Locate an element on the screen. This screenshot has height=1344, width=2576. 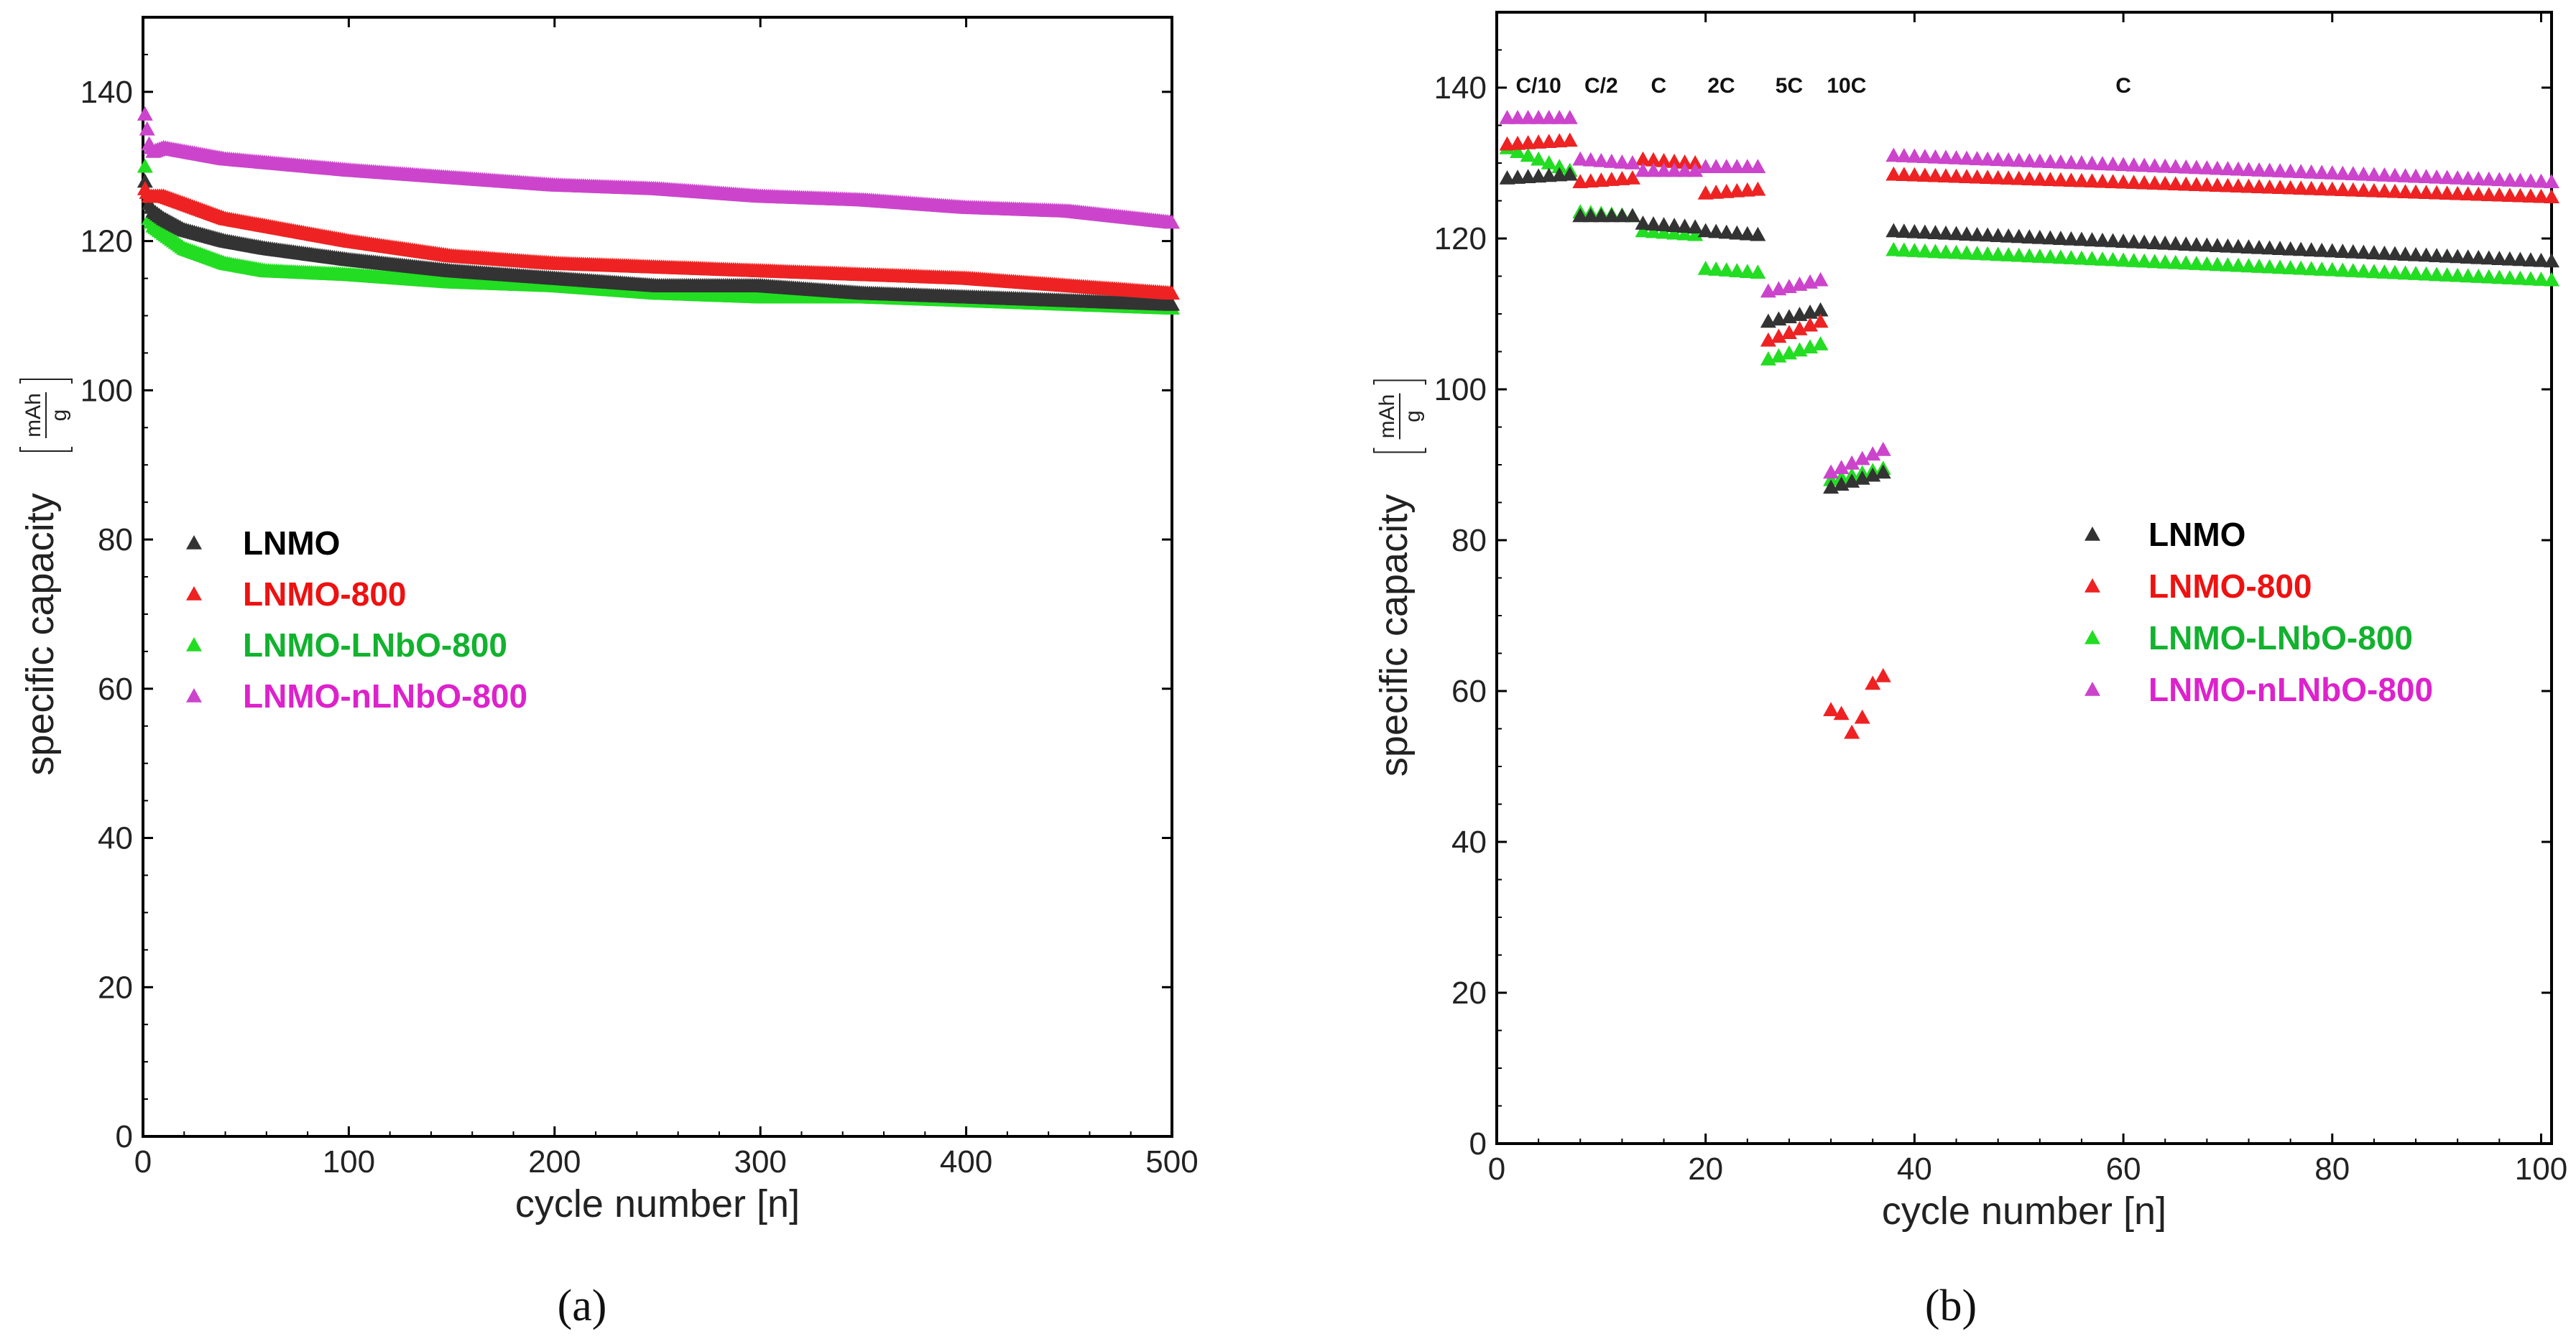
x-tick-label: 80 is located at coordinates (2332, 1169).